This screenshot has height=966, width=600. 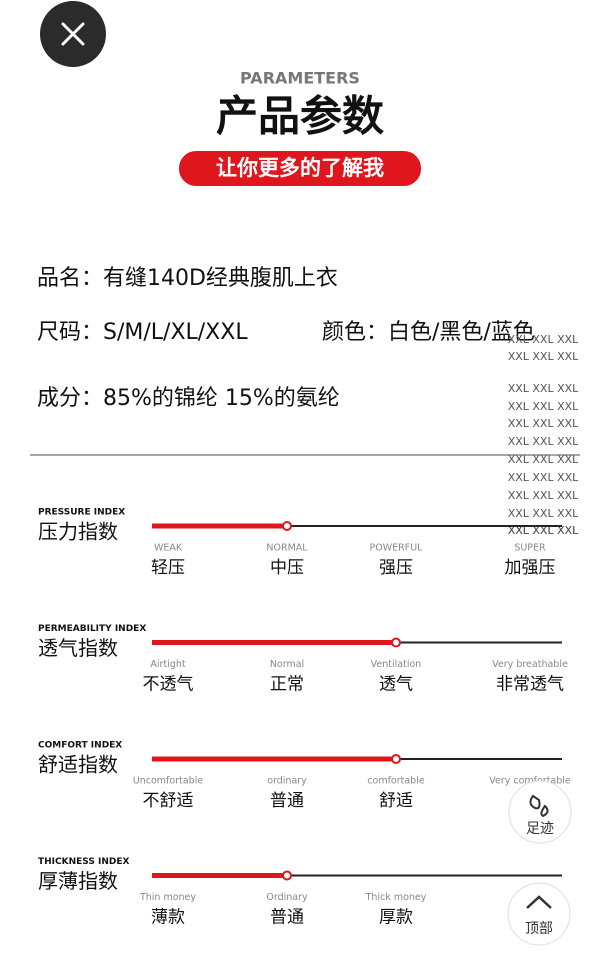 I want to click on level-en: POWERFUL, so click(x=397, y=548).